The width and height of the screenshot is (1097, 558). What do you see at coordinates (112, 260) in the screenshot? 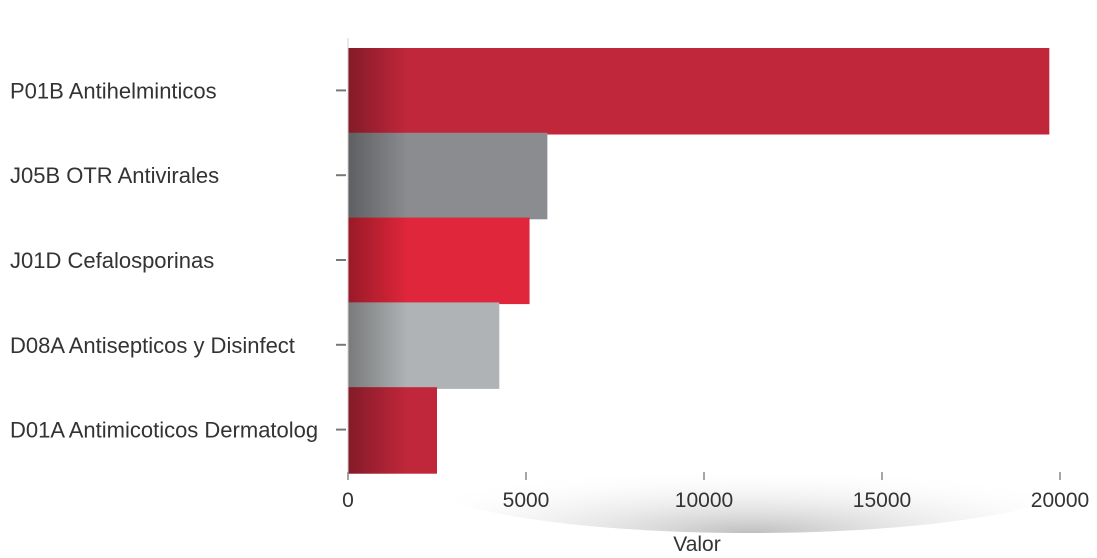
I see `category-label: J01D Cefalosporinas` at bounding box center [112, 260].